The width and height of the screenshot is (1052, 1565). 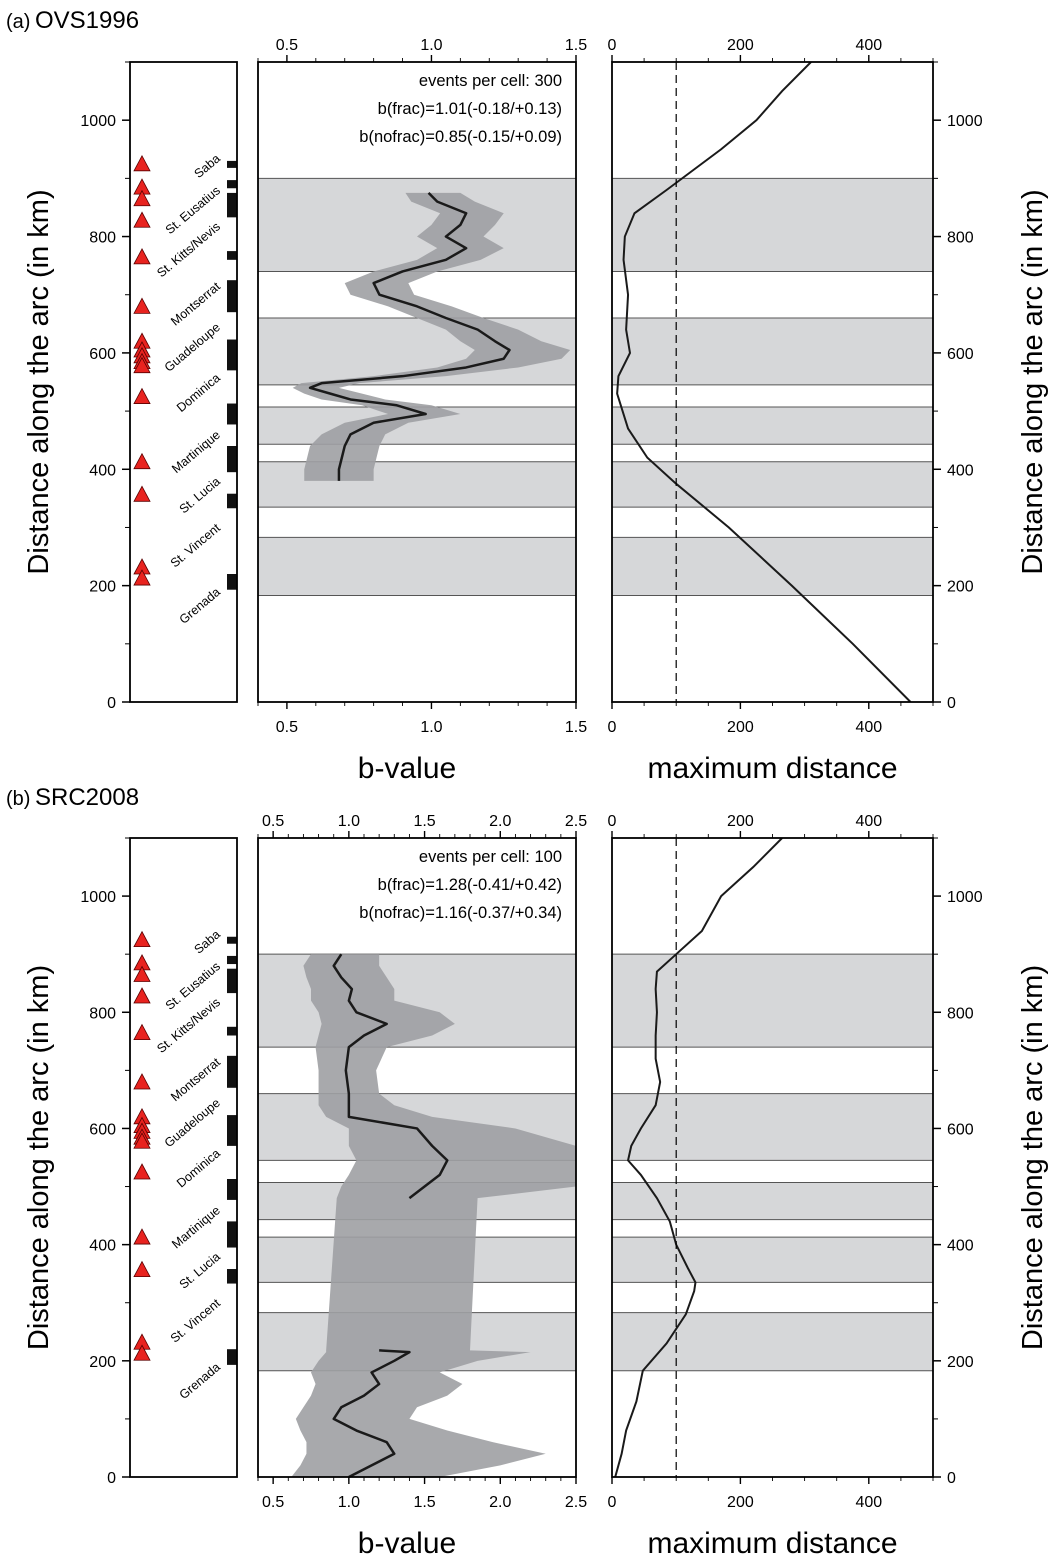 What do you see at coordinates (868, 1502) in the screenshot?
I see `maxdist-tick-label-bottom: 400` at bounding box center [868, 1502].